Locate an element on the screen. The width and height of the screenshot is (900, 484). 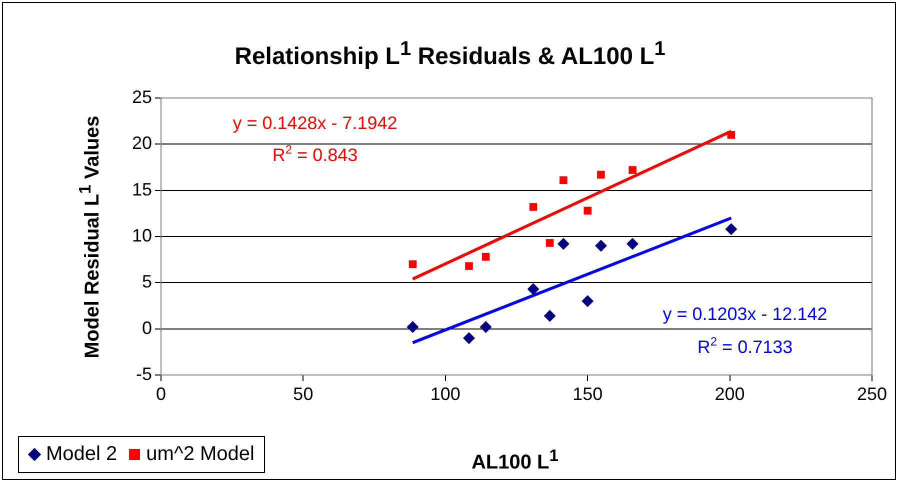
annotation: y = 0.1428x - 7.1942 is located at coordinates (315, 122).